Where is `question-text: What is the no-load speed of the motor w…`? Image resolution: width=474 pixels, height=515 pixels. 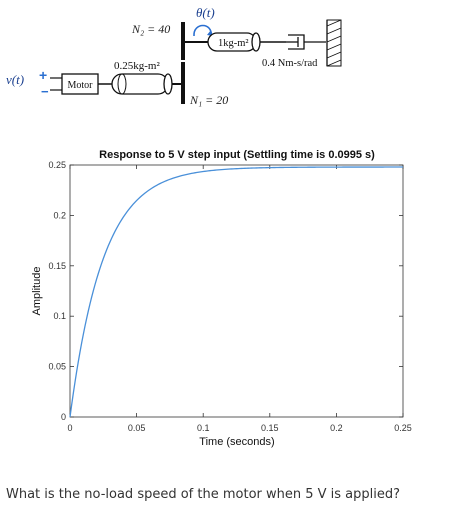 question-text: What is the no-load speed of the motor w… is located at coordinates (203, 494).